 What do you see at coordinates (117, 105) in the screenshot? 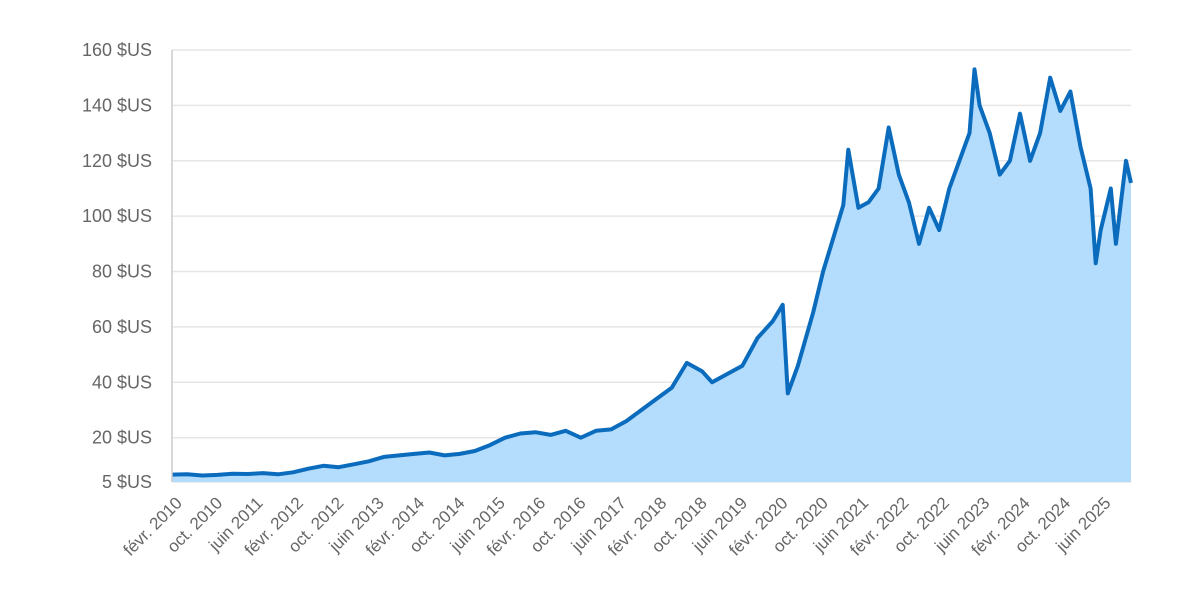
I see `y-tick-label: 140 $US` at bounding box center [117, 105].